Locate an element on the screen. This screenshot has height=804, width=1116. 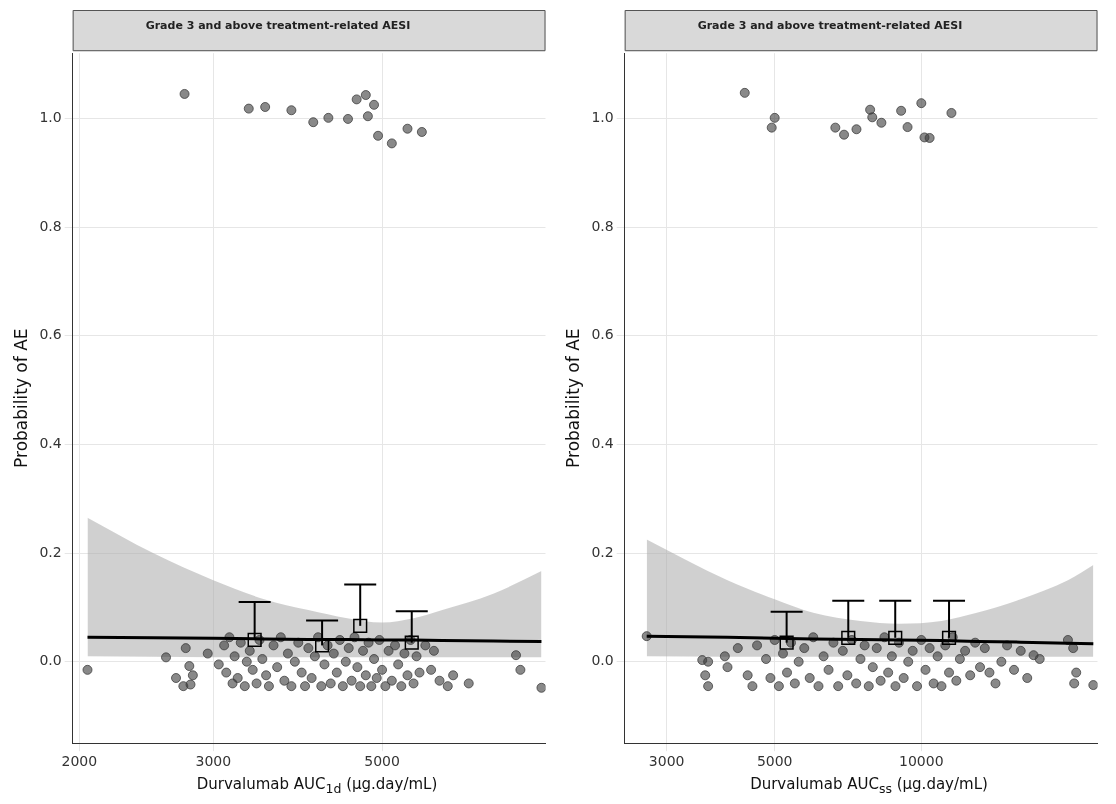
x-axis-title: Durvalumab AUC$_{ss}$ (µg.day/mL) is located at coordinates (869, 786).